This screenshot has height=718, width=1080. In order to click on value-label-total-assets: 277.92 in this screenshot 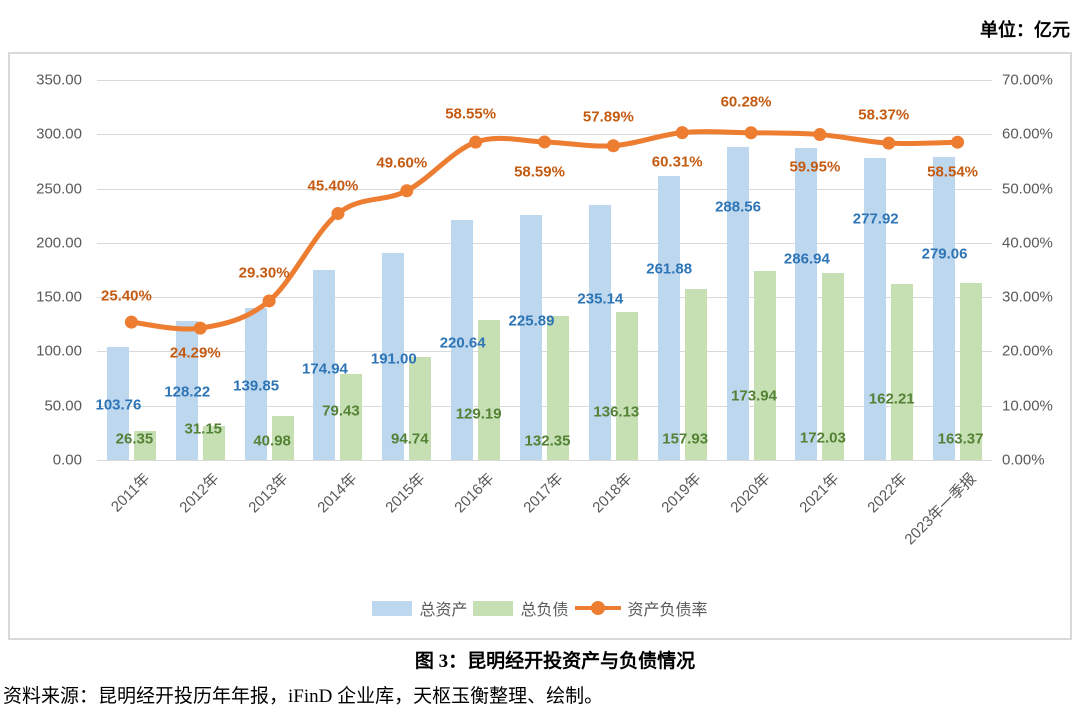, I will do `click(875, 219)`.